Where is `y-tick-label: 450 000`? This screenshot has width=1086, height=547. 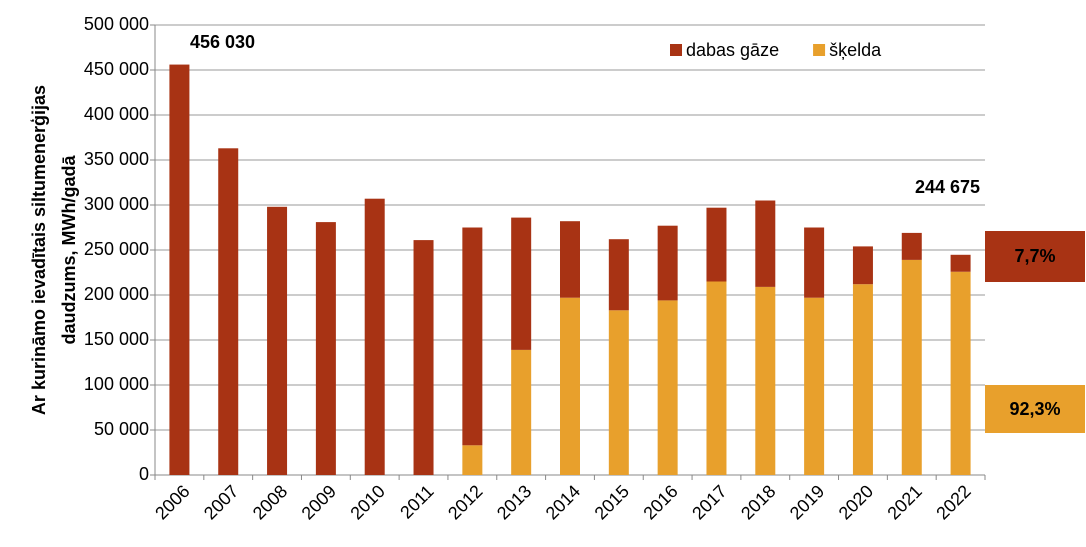
y-tick-label: 450 000 is located at coordinates (116, 69).